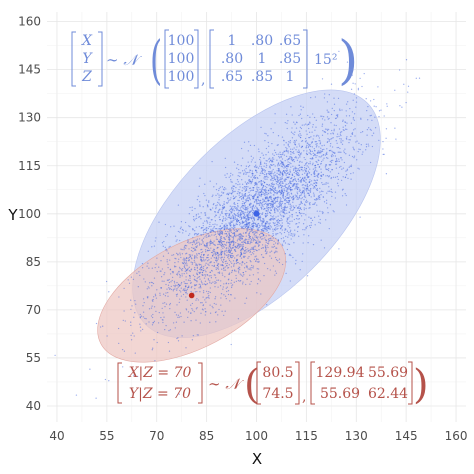 Image resolution: width=474 pixels, height=474 pixels. Describe the element at coordinates (29, 70) in the screenshot. I see `y-tick-label: 145` at that location.